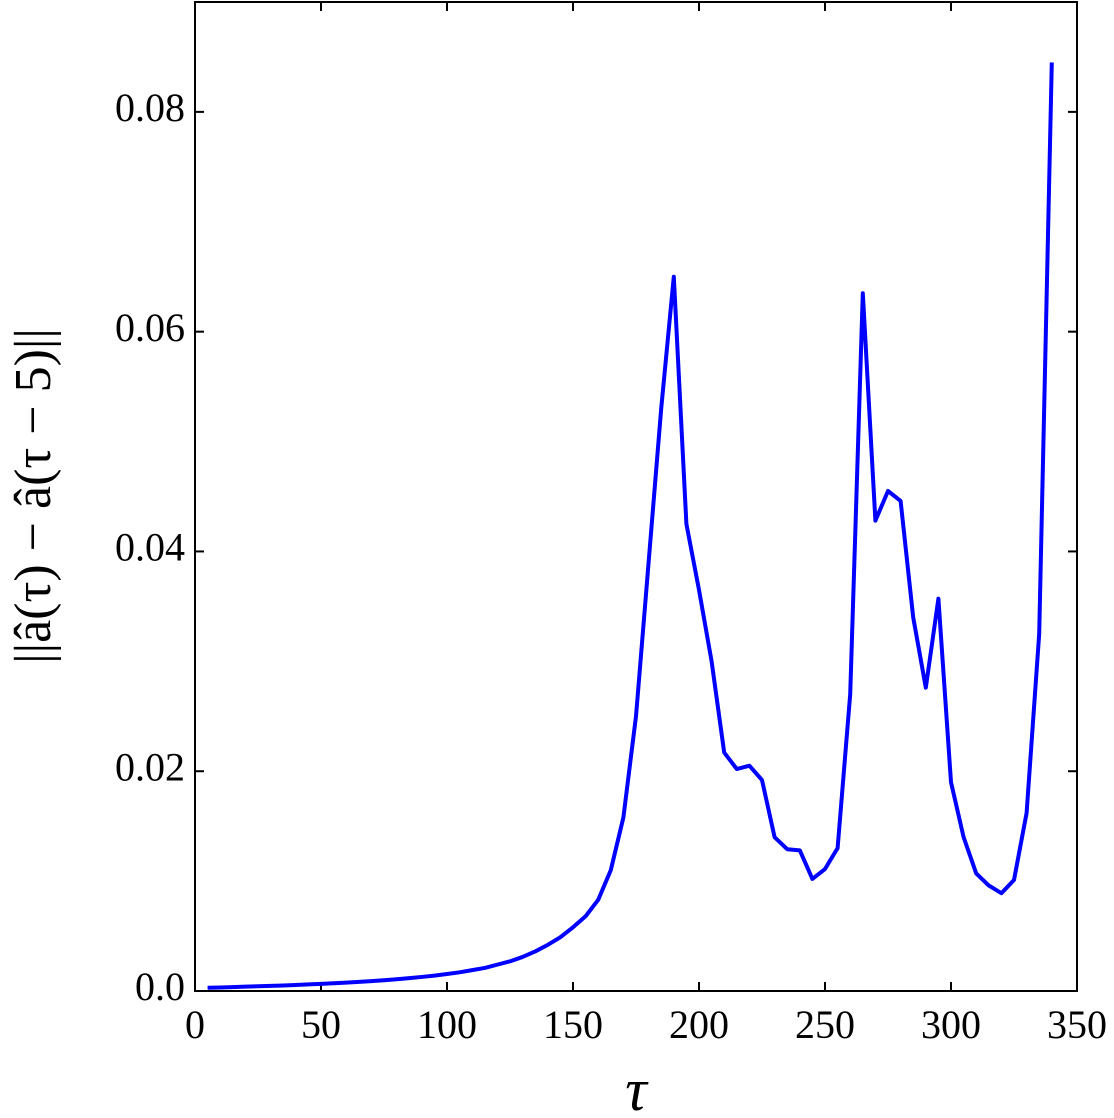 Image resolution: width=1114 pixels, height=1118 pixels. I want to click on x-tick-label: 150, so click(573, 1024).